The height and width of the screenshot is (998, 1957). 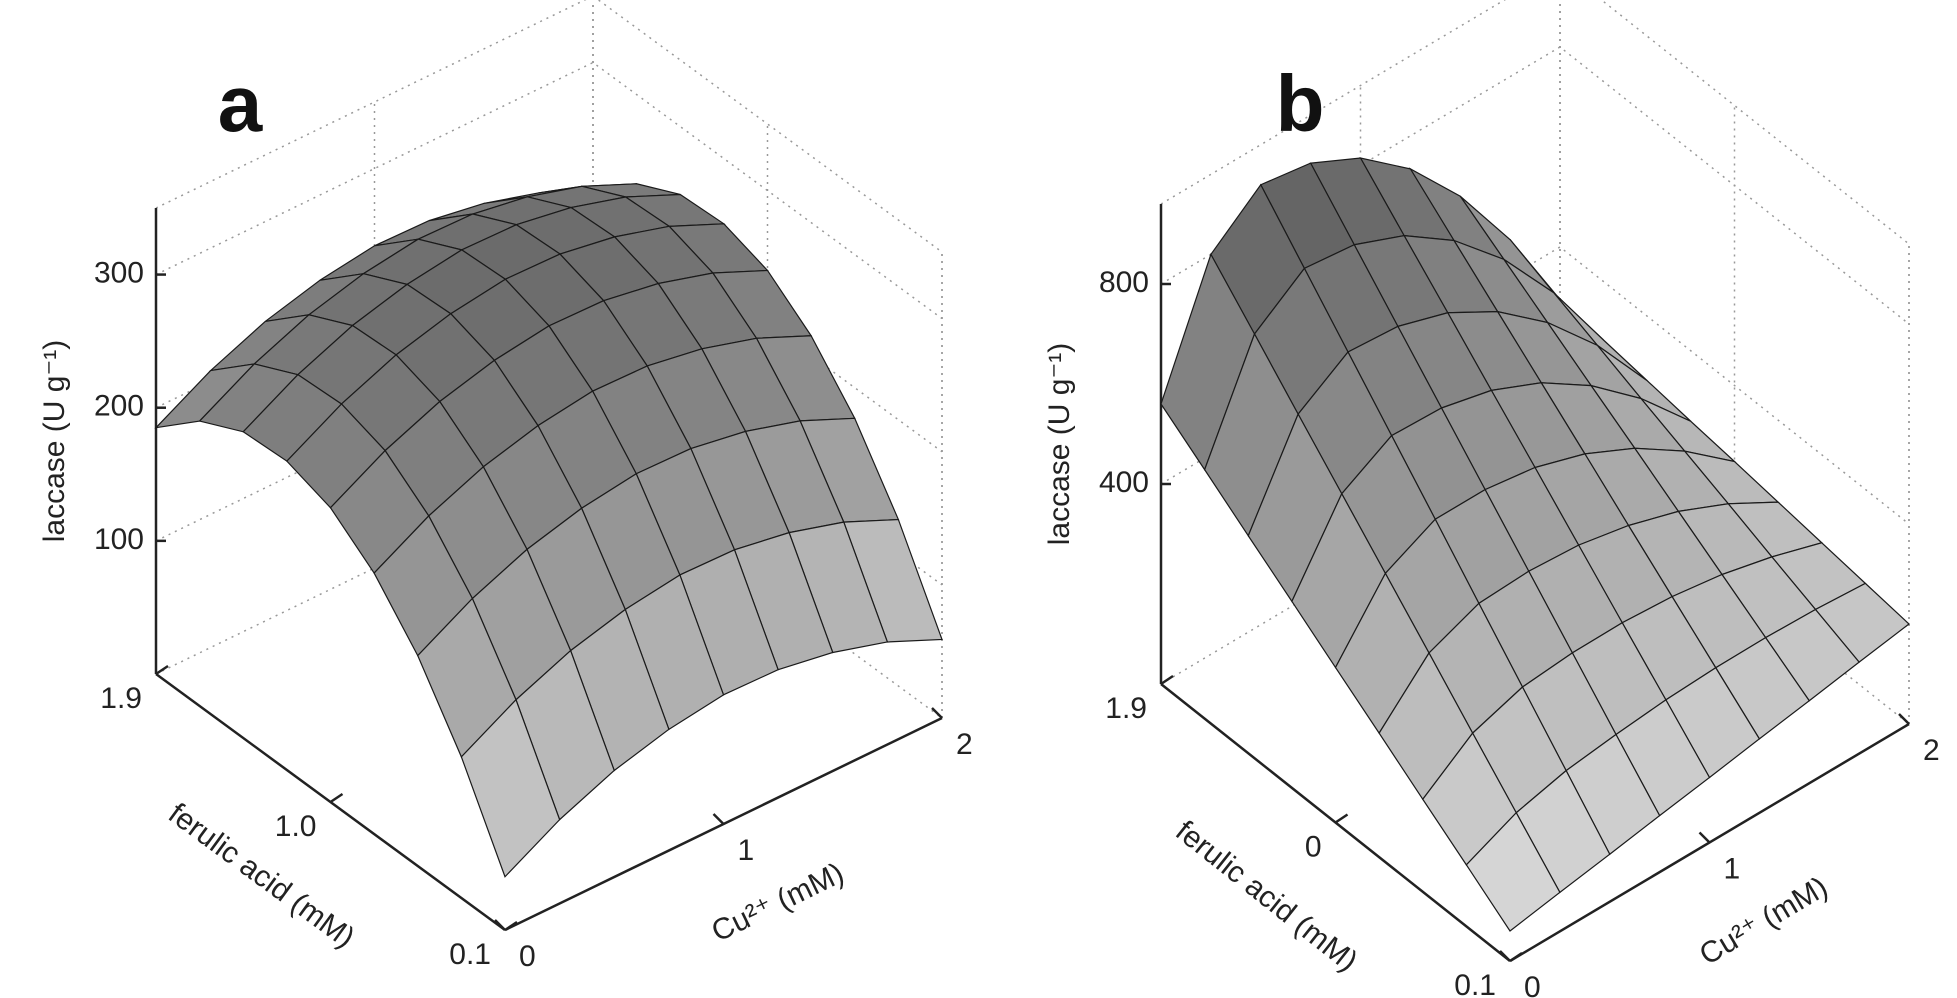 I want to click on z-tick-label: 400, so click(x=1124, y=482).